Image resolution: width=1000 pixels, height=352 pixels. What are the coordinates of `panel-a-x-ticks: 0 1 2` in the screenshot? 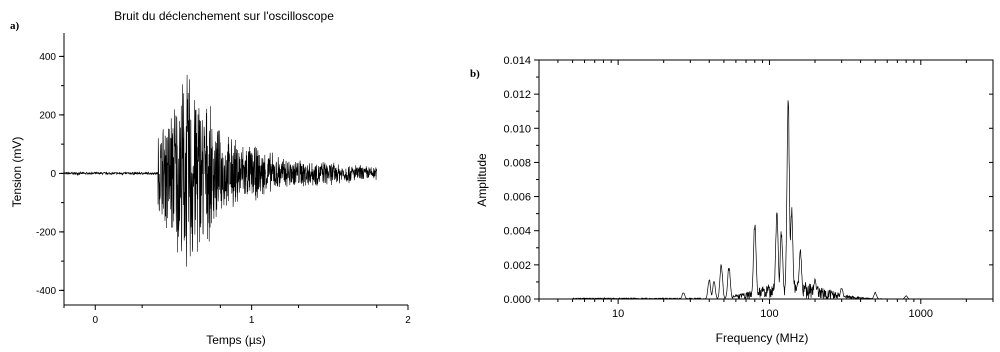 It's located at (237, 315).